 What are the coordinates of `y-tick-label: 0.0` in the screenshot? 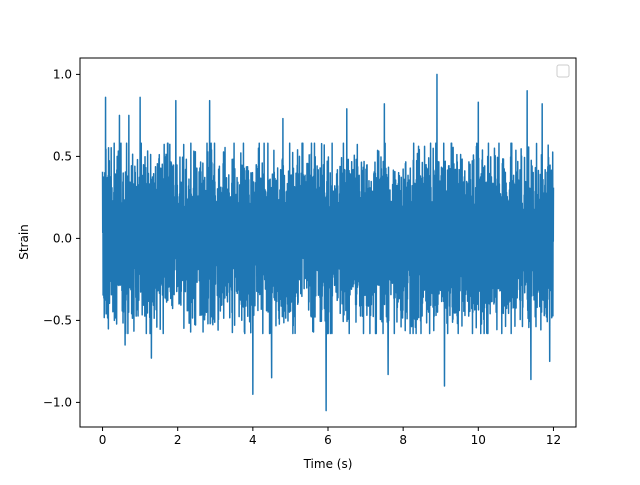 It's located at (62, 238).